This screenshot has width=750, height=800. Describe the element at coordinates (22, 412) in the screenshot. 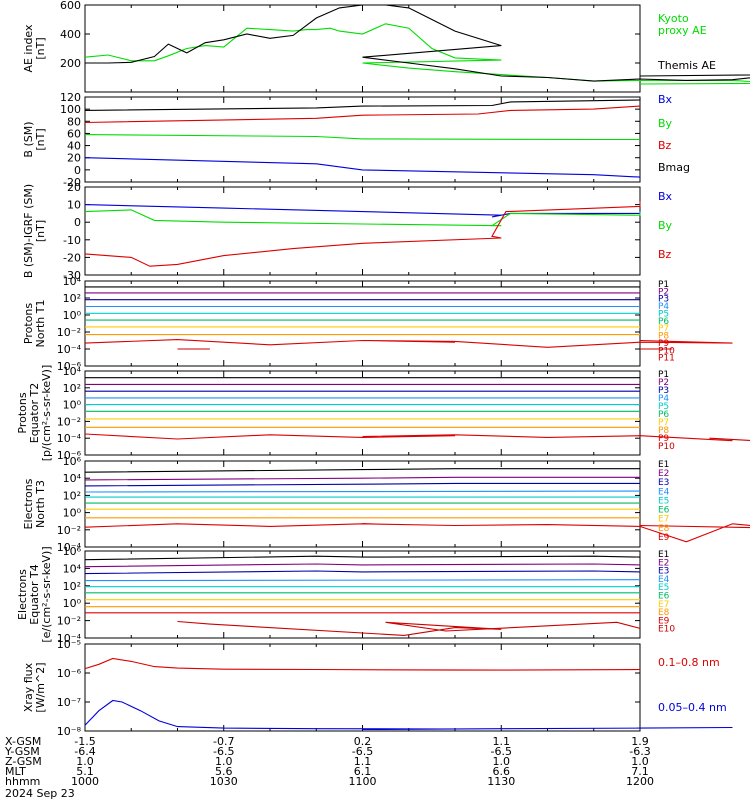

I see `y-axis-label: Protons` at that location.